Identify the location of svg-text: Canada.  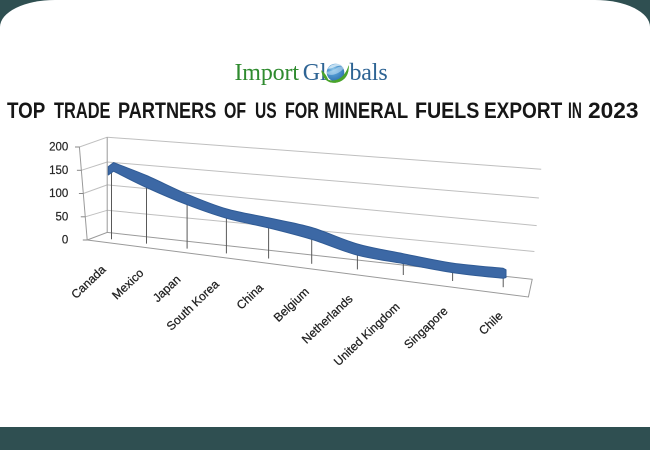
(88, 281).